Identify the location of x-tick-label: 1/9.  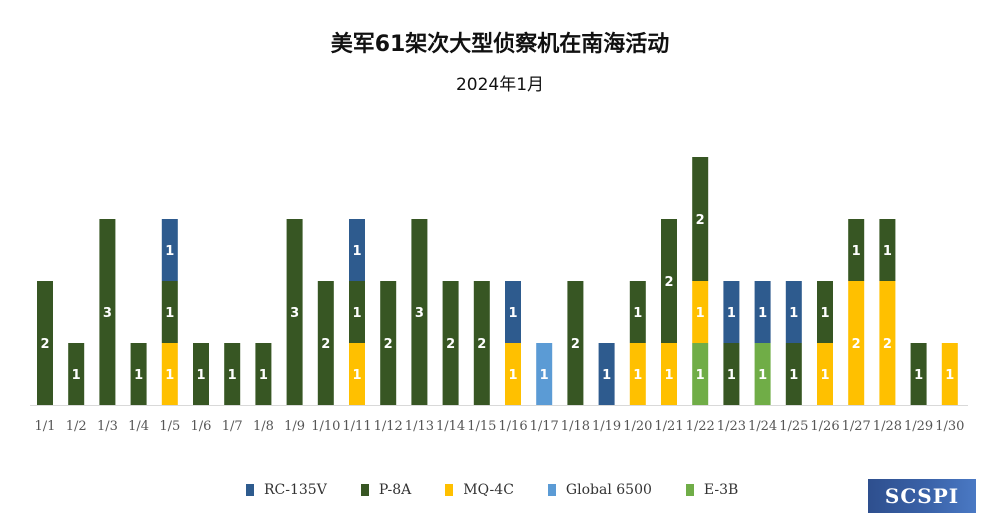
(294, 426).